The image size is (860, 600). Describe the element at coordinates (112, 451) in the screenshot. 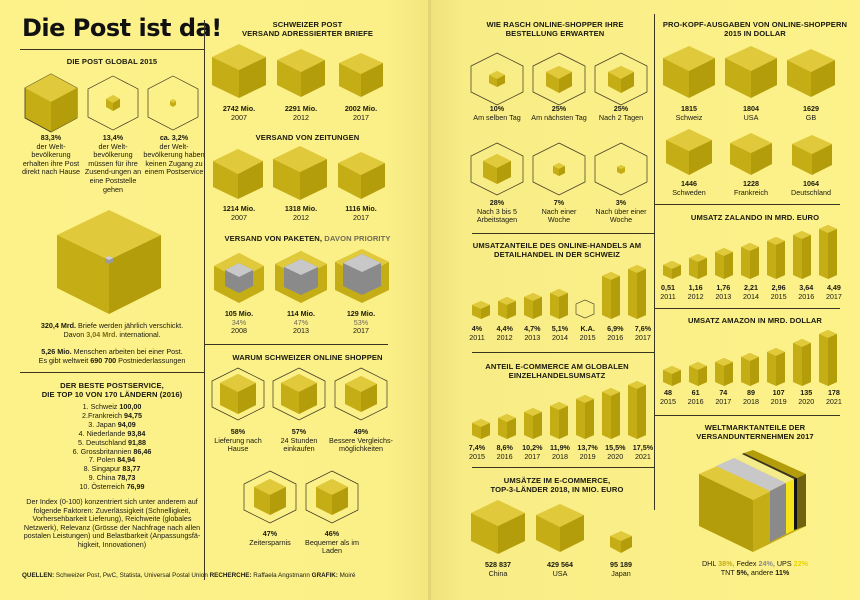

I see `ranking-item: 6. Grossbritannien 86,46` at that location.